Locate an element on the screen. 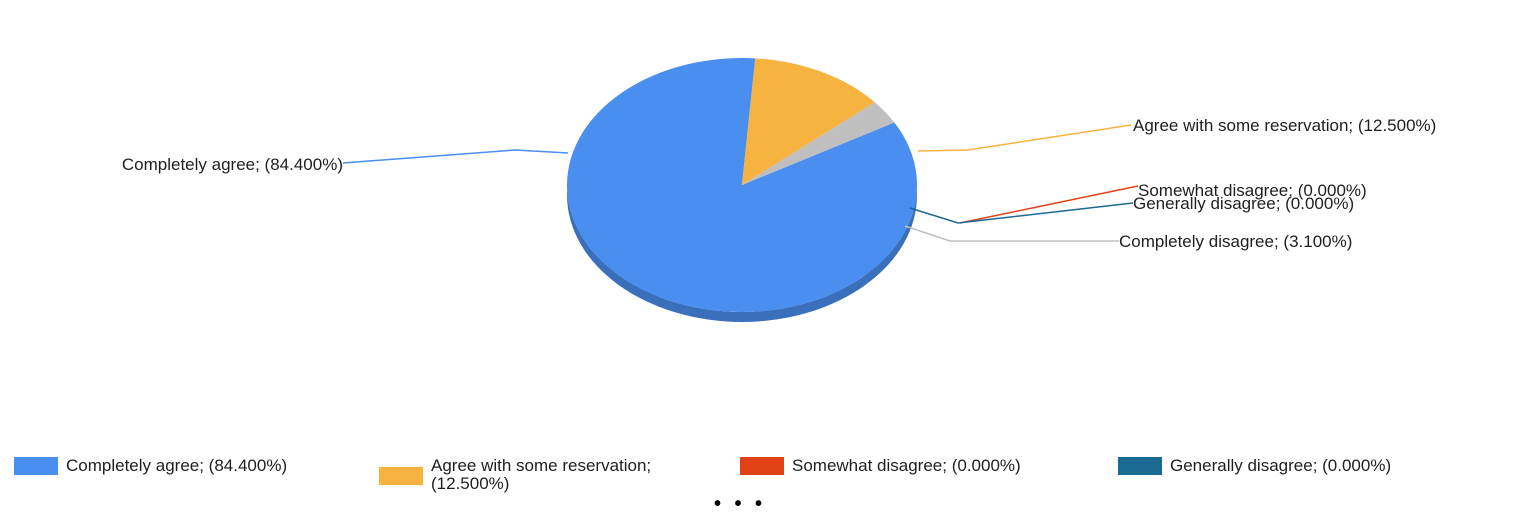 The height and width of the screenshot is (518, 1537). legend-item-generally-disagree: Generally disagree; (0.000%) is located at coordinates (1254, 466).